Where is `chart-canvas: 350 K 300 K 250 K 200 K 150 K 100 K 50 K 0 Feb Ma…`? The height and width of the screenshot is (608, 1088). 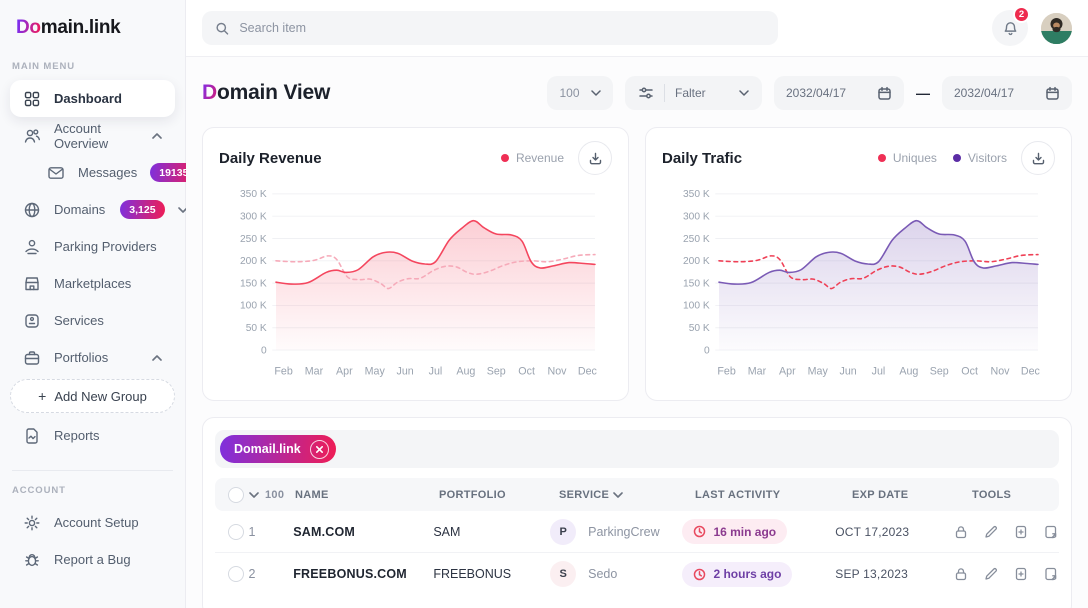 chart-canvas: 350 K 300 K 250 K 200 K 150 K 100 K 50 K 0 Feb Ma… is located at coordinates (419, 283).